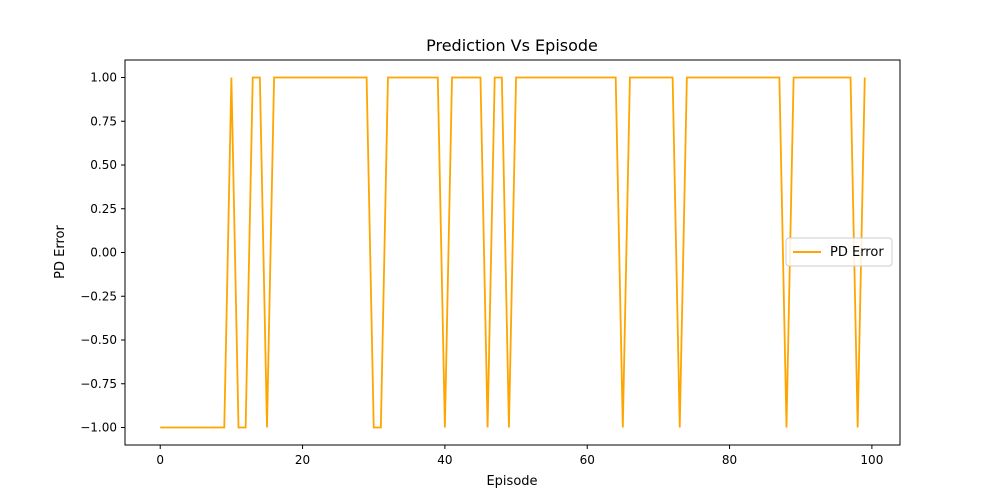  Describe the element at coordinates (302, 460) in the screenshot. I see `x-tick-label: 20` at that location.